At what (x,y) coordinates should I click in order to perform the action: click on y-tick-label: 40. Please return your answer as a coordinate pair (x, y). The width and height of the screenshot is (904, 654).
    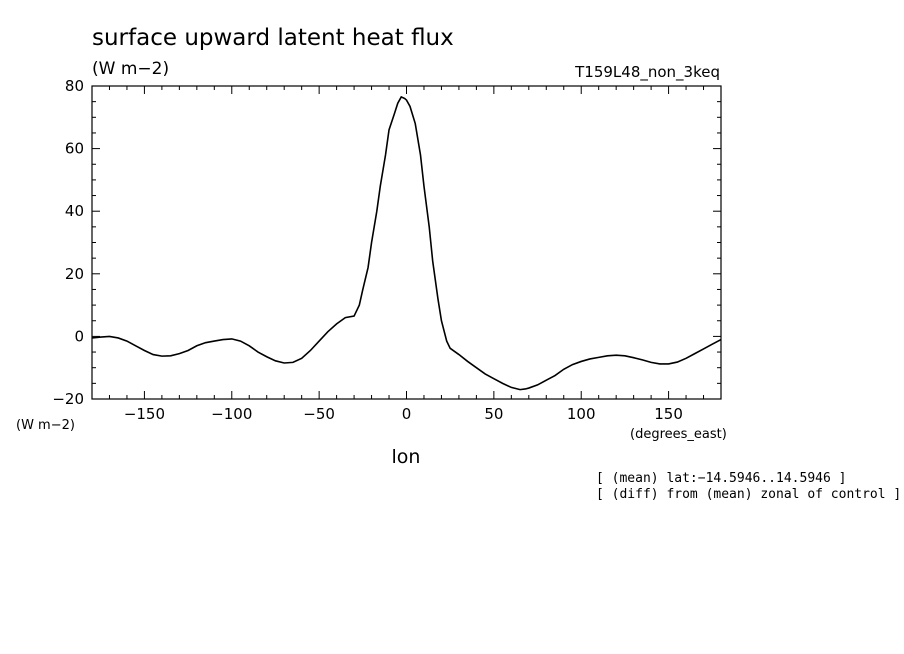
    Looking at the image, I should click on (74, 211).